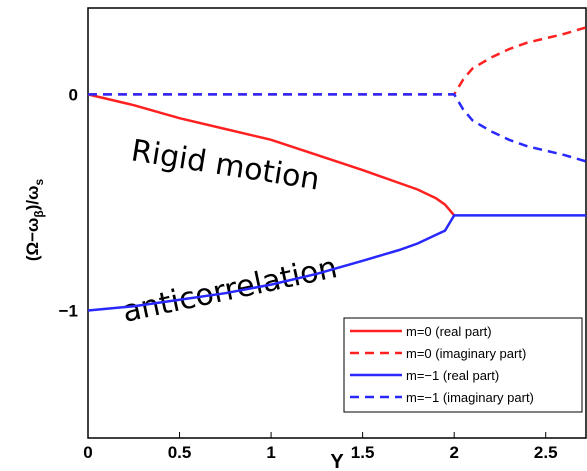 This screenshot has width=587, height=471. I want to click on y-label-part: β, so click(39, 213).